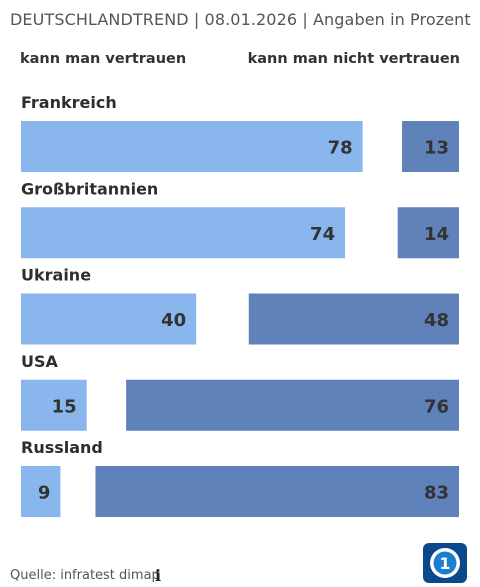  I want to click on channel-logo: 1, so click(445, 563).